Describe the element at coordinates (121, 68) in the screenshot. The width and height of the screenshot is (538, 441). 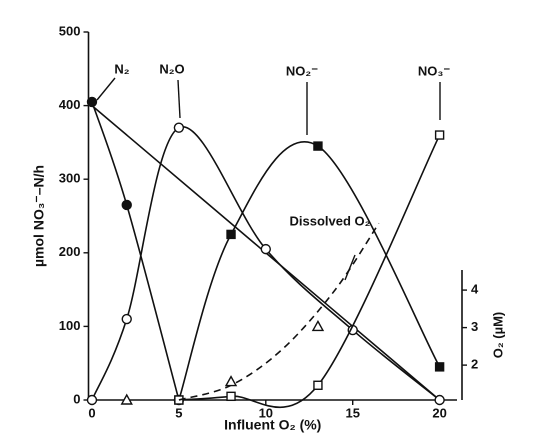
I see `annotation: N₂` at that location.